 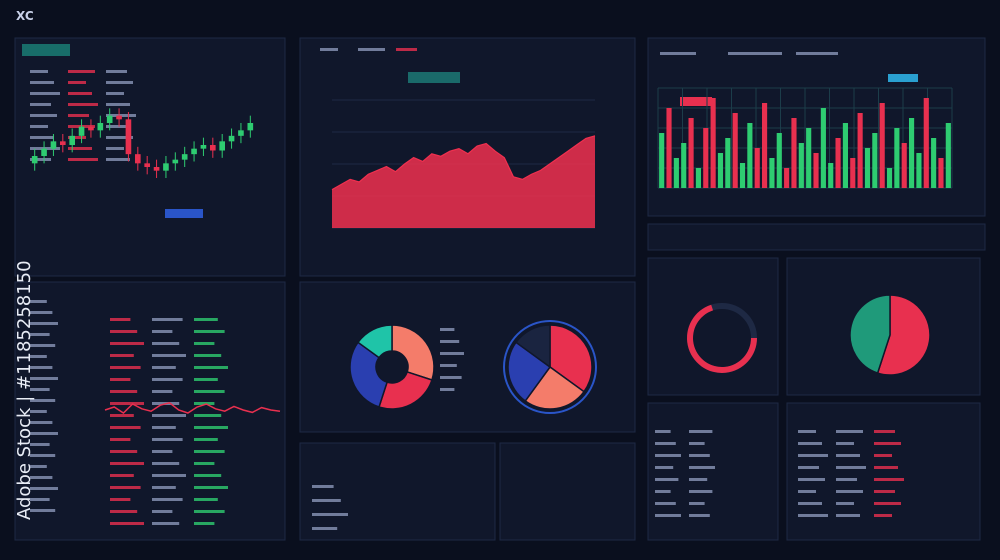 What do you see at coordinates (903, 78) in the screenshot?
I see `badge` at bounding box center [903, 78].